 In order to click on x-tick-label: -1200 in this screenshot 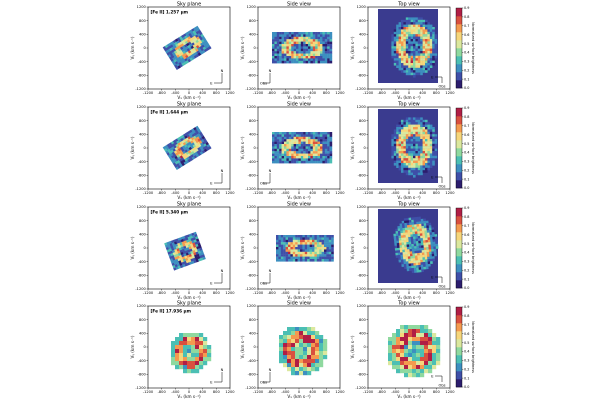, I will do `click(148, 392)`.